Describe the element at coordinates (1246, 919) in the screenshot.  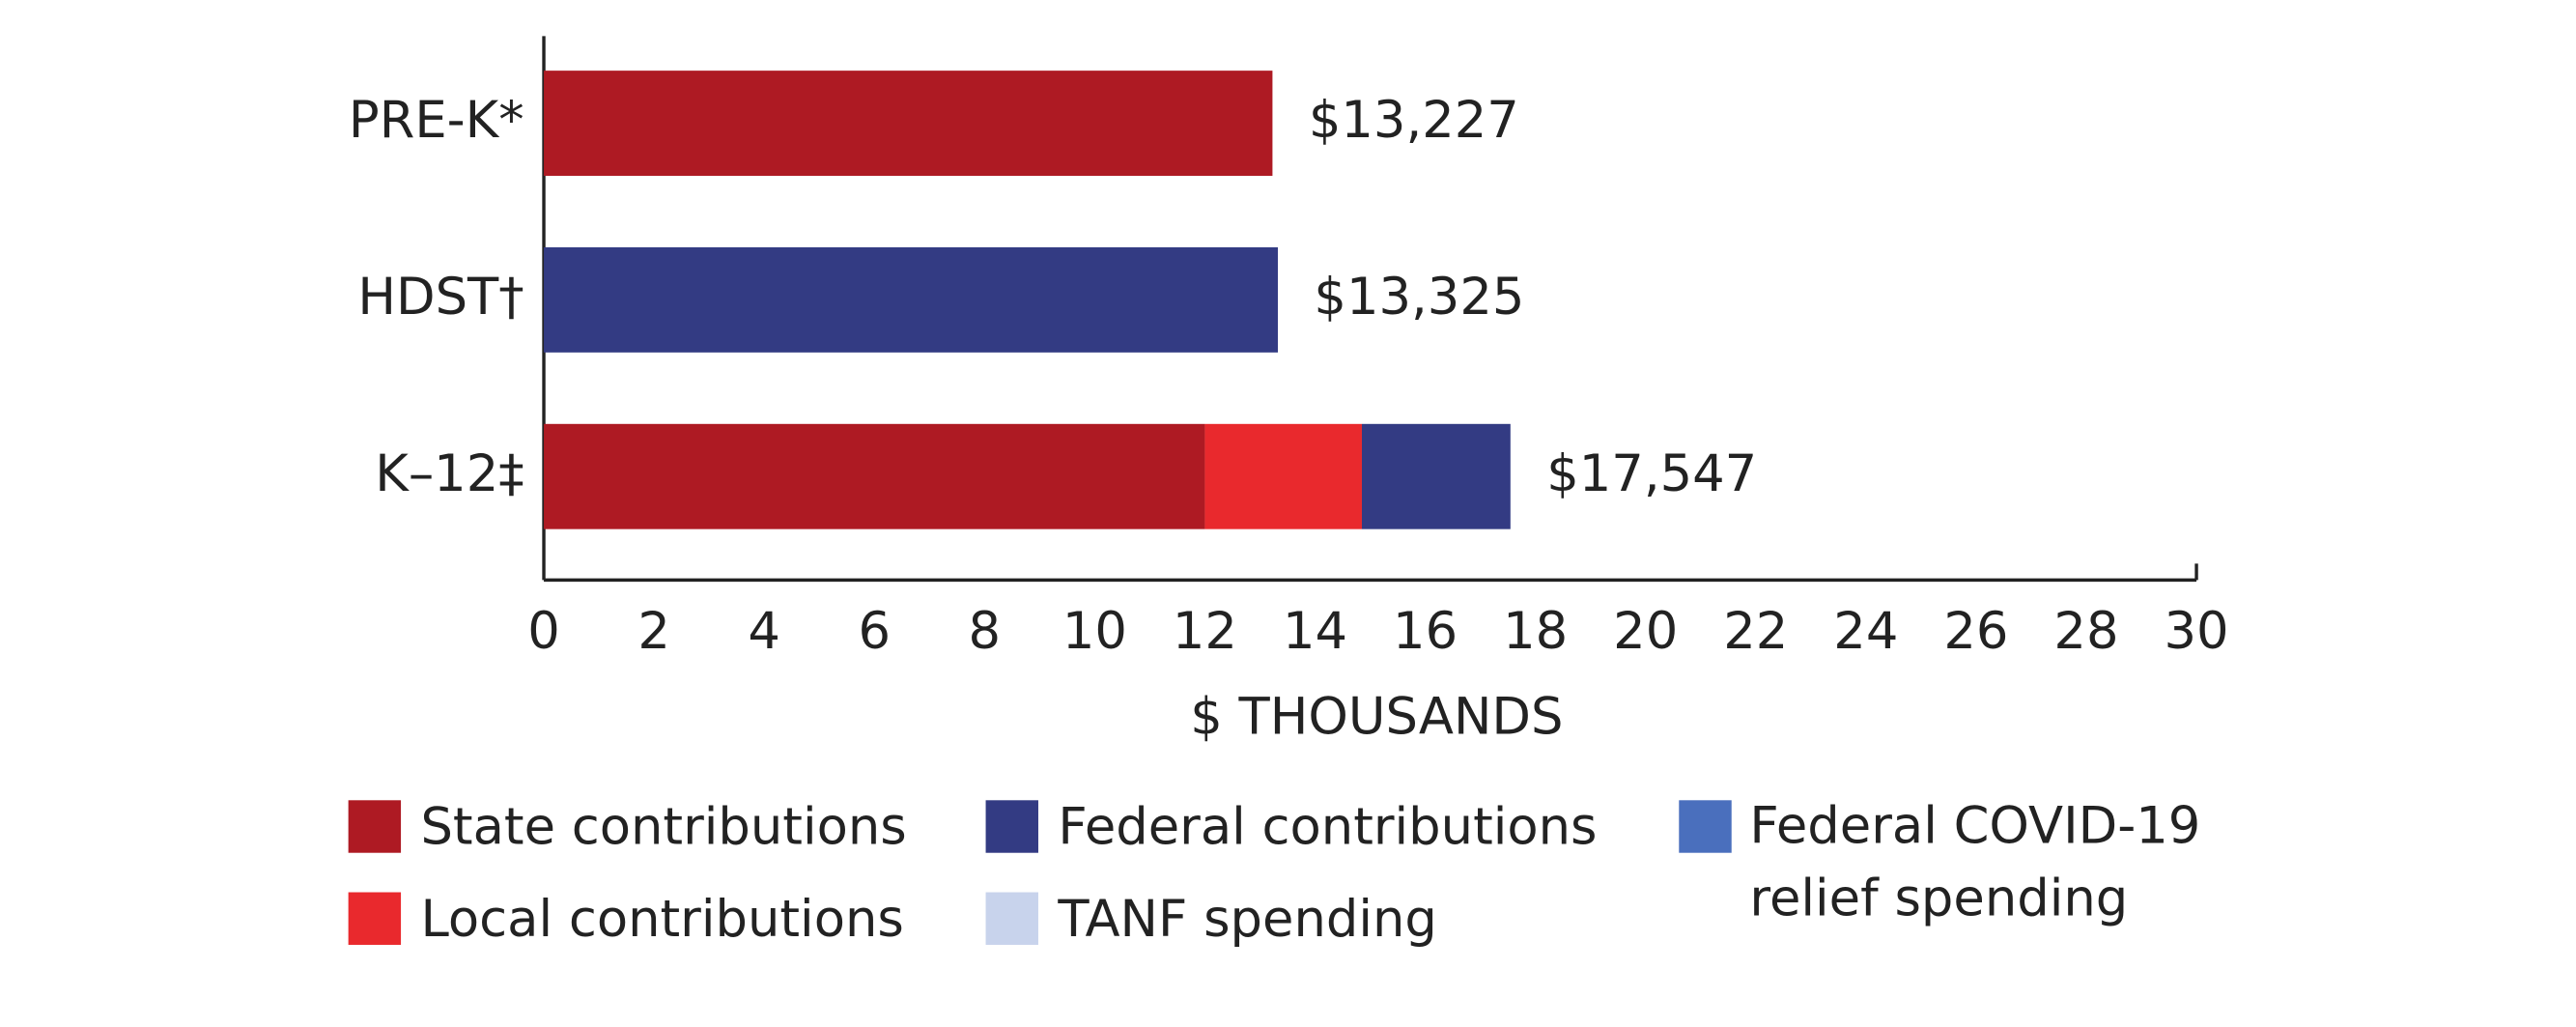
I see `legend-label: TANF spending` at that location.